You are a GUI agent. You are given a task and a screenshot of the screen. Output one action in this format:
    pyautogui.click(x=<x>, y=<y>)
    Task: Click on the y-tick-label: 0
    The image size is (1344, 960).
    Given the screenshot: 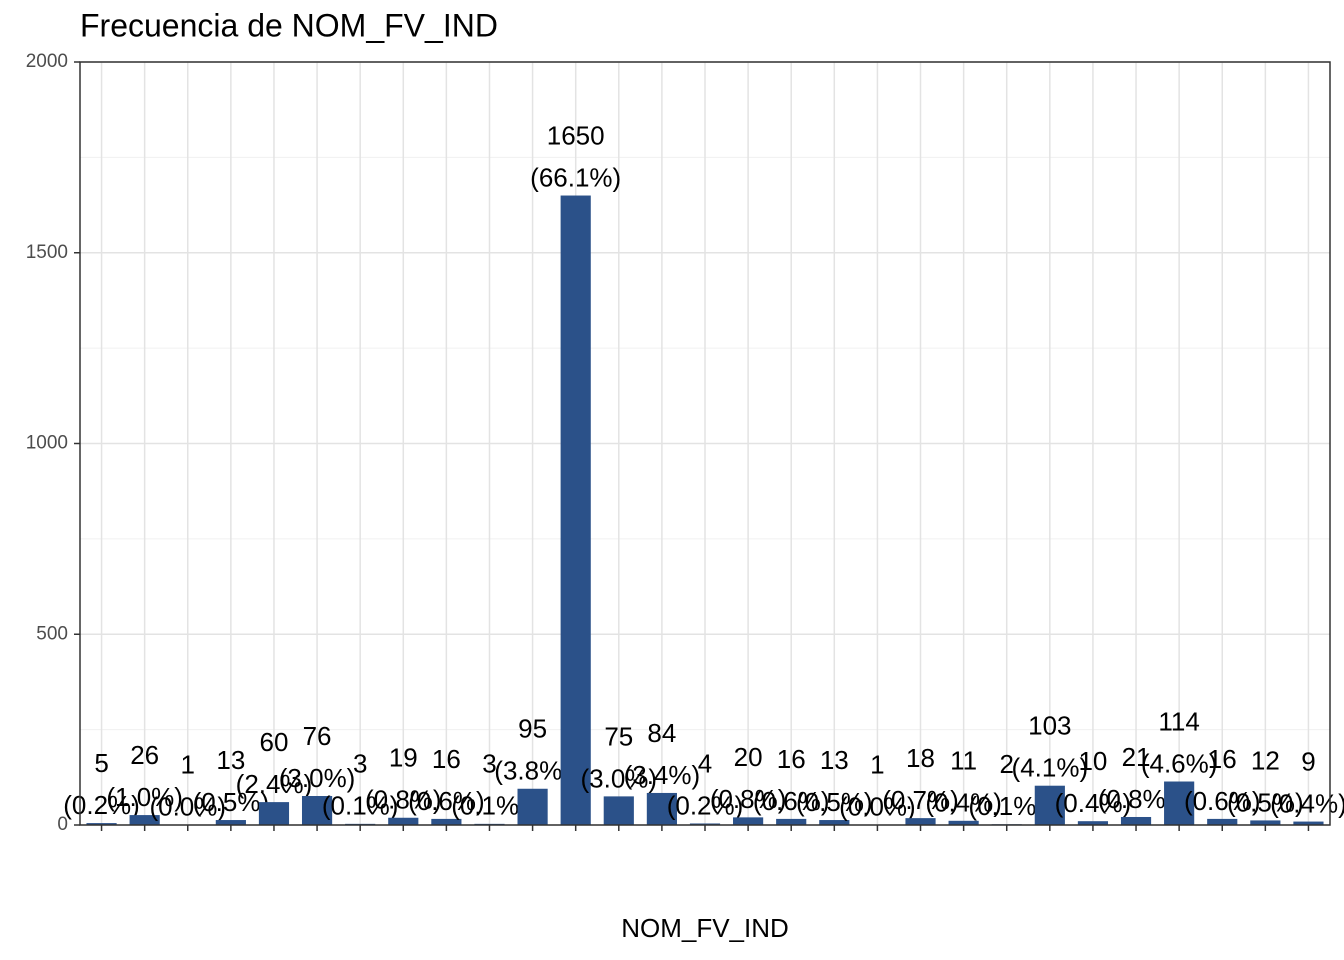 What is the action you would take?
    pyautogui.click(x=62, y=824)
    